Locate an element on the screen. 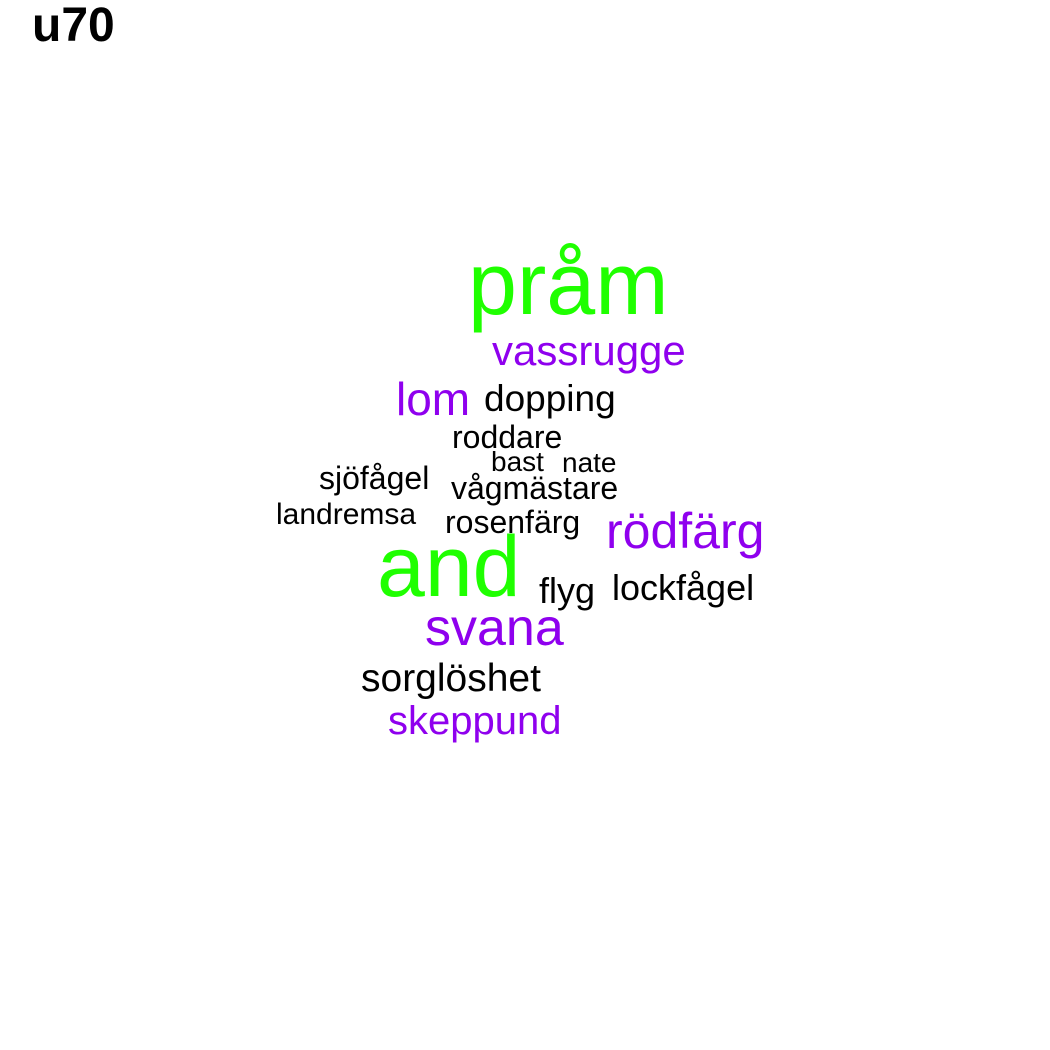 The image size is (1050, 1050). word-and: and is located at coordinates (449, 567).